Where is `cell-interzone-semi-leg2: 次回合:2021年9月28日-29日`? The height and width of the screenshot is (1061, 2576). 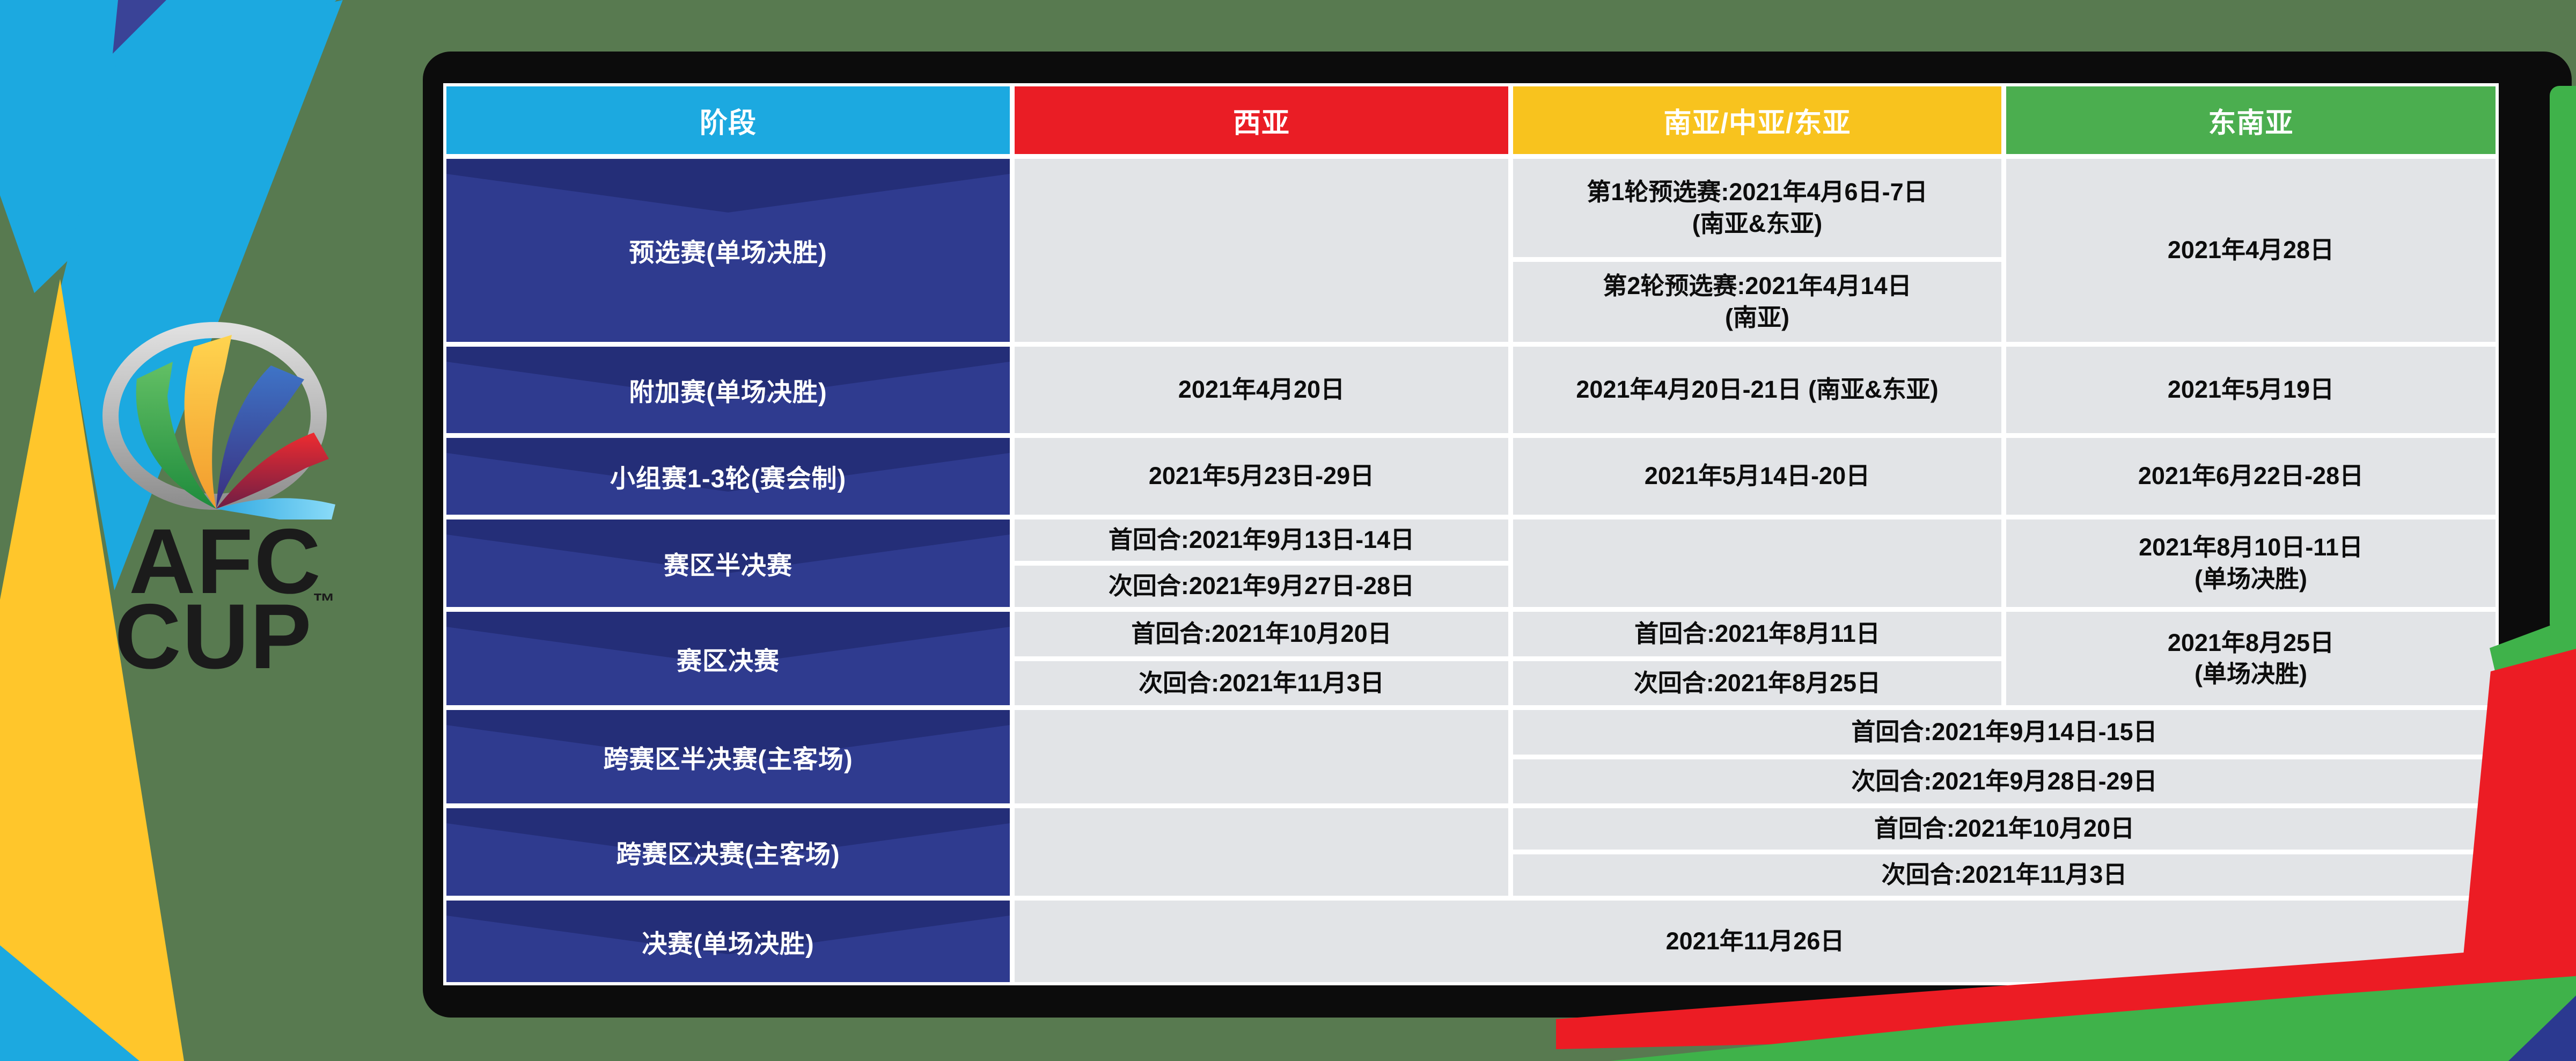
cell-interzone-semi-leg2: 次回合:2021年9月28日-29日 is located at coordinates (2004, 781).